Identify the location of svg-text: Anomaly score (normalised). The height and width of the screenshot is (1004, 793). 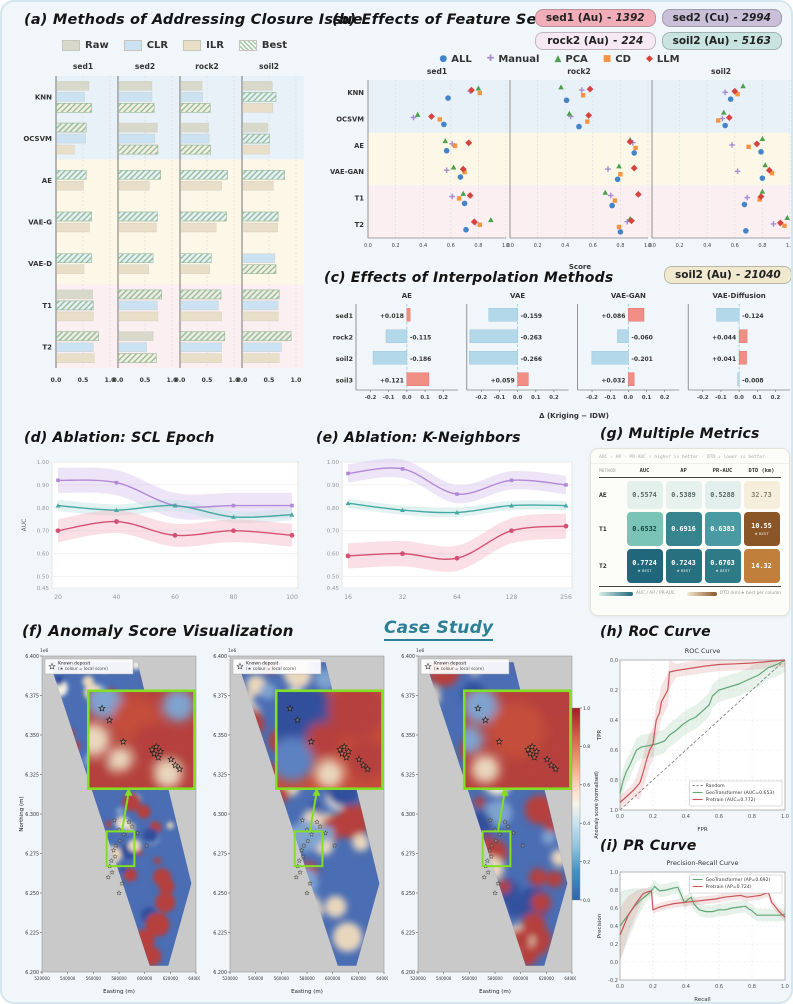
(597, 804).